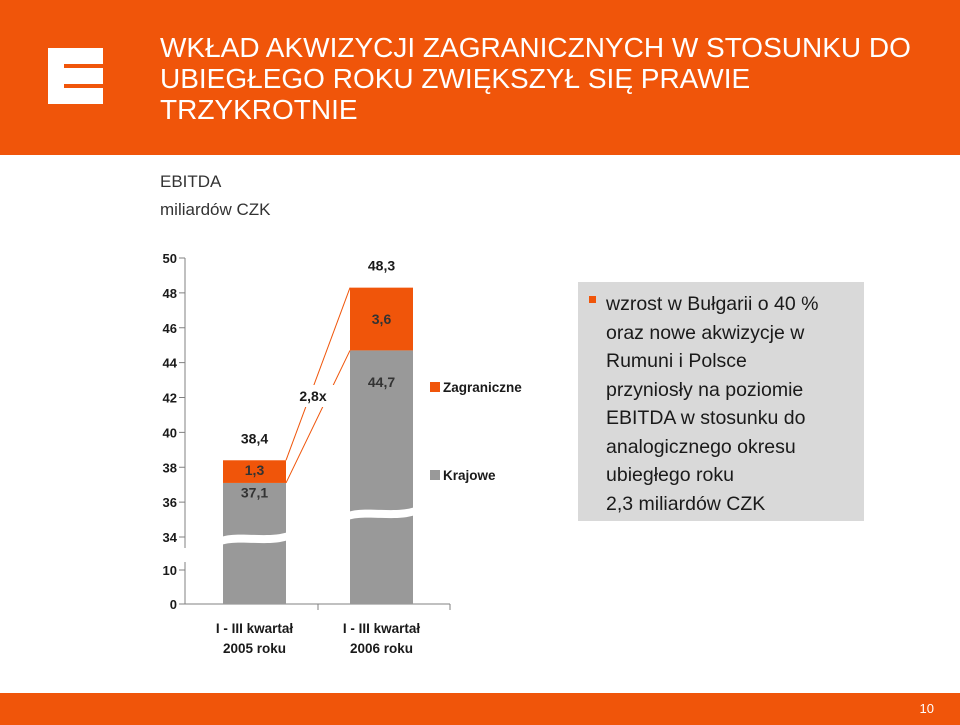 Image resolution: width=960 pixels, height=725 pixels. I want to click on growth-label-bg, so click(313, 396).